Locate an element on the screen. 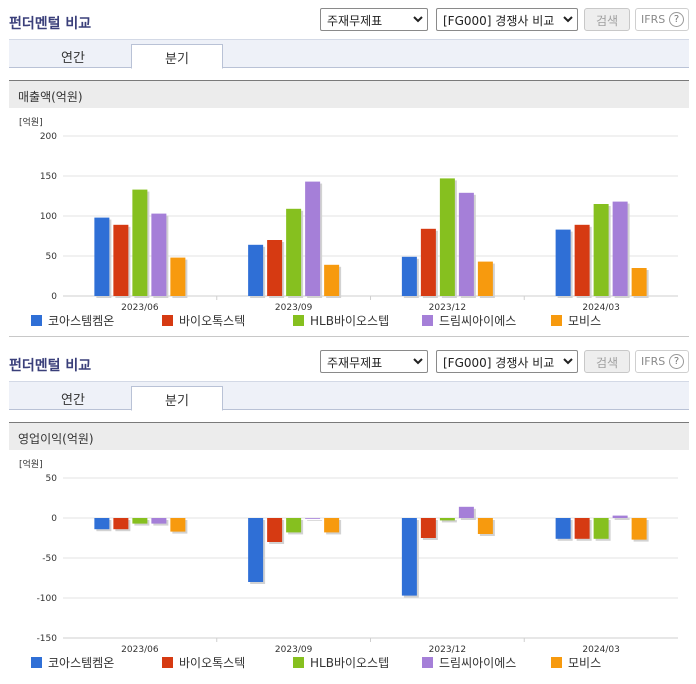  y-tick-label: 200 is located at coordinates (48, 137).